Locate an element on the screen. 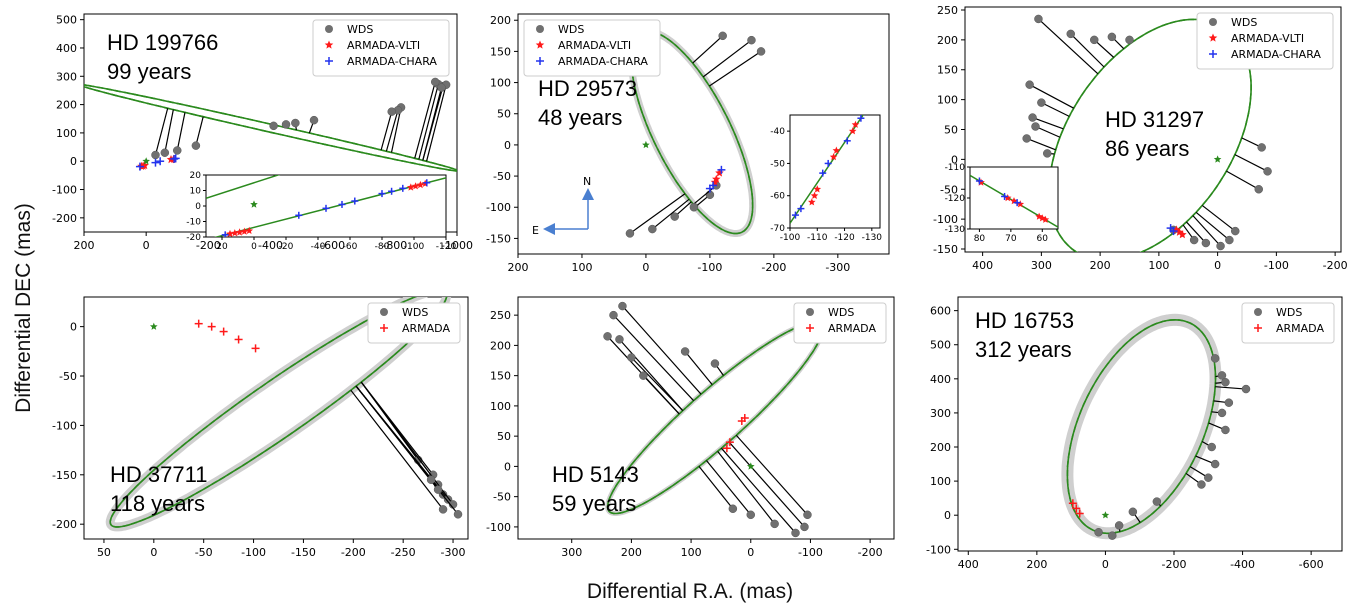  inset-y-tick-label: -50 is located at coordinates (777, 164).